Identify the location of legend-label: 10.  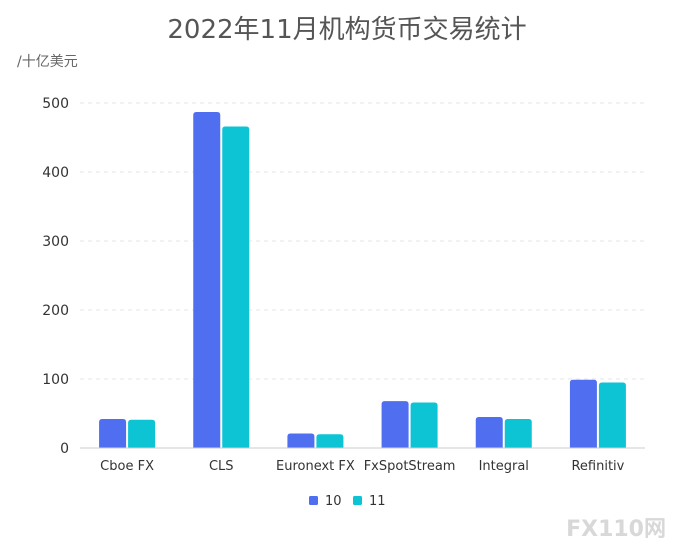
(333, 501).